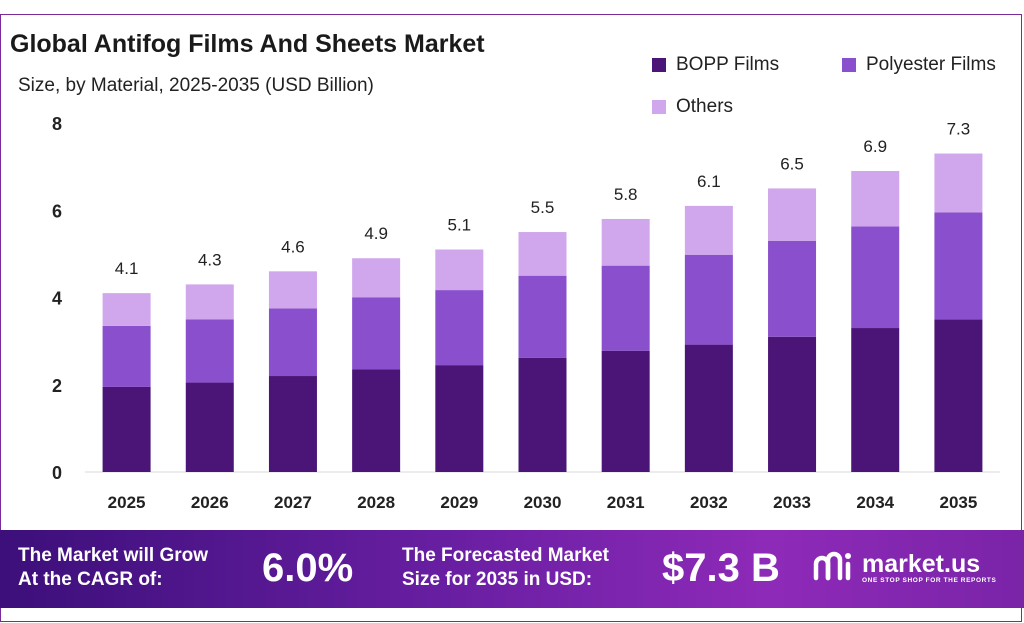  I want to click on y-tick-label-2: 2, so click(57, 386).